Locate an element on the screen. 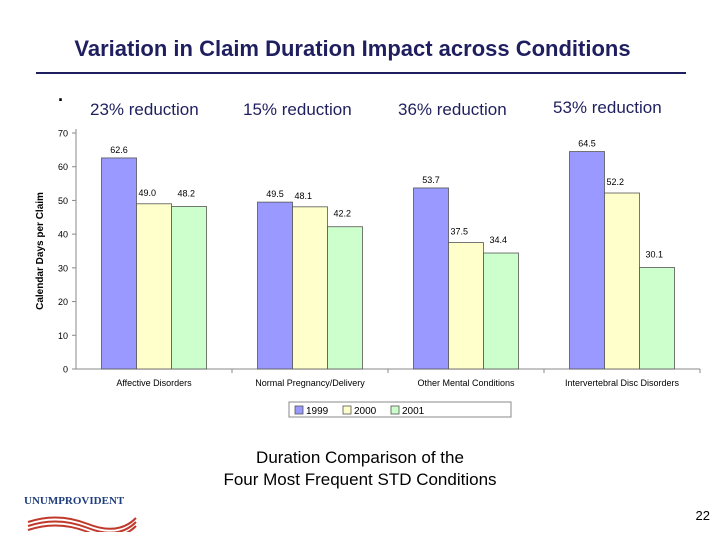  category-label: Affective Disorders is located at coordinates (154, 383).